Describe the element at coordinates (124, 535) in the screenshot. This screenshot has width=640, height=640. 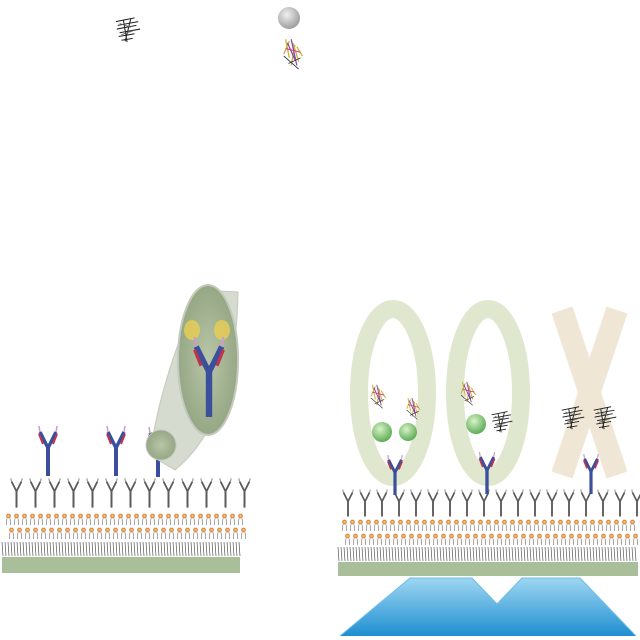
I see `left-lipid-layer` at that location.